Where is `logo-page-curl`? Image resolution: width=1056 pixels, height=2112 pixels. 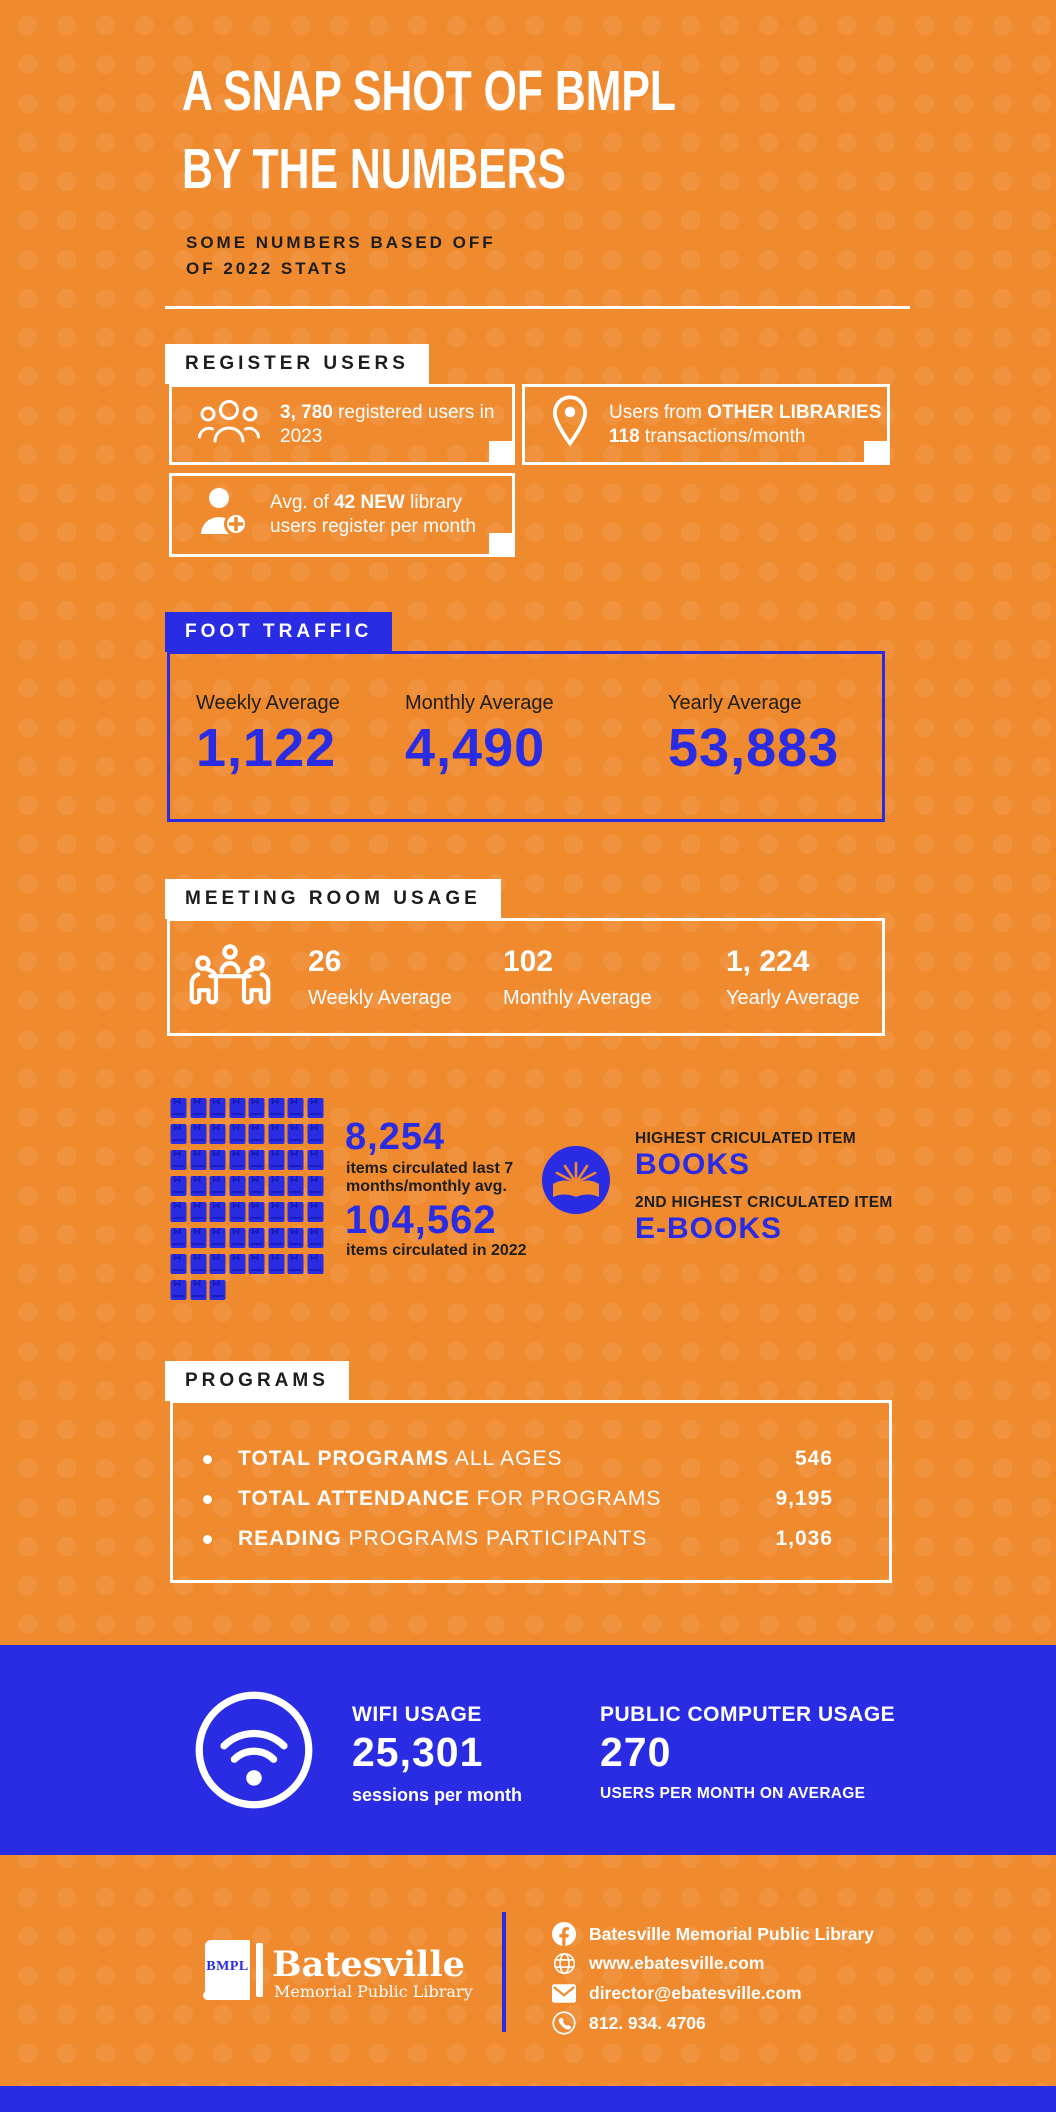
logo-page-curl is located at coordinates (226, 1995).